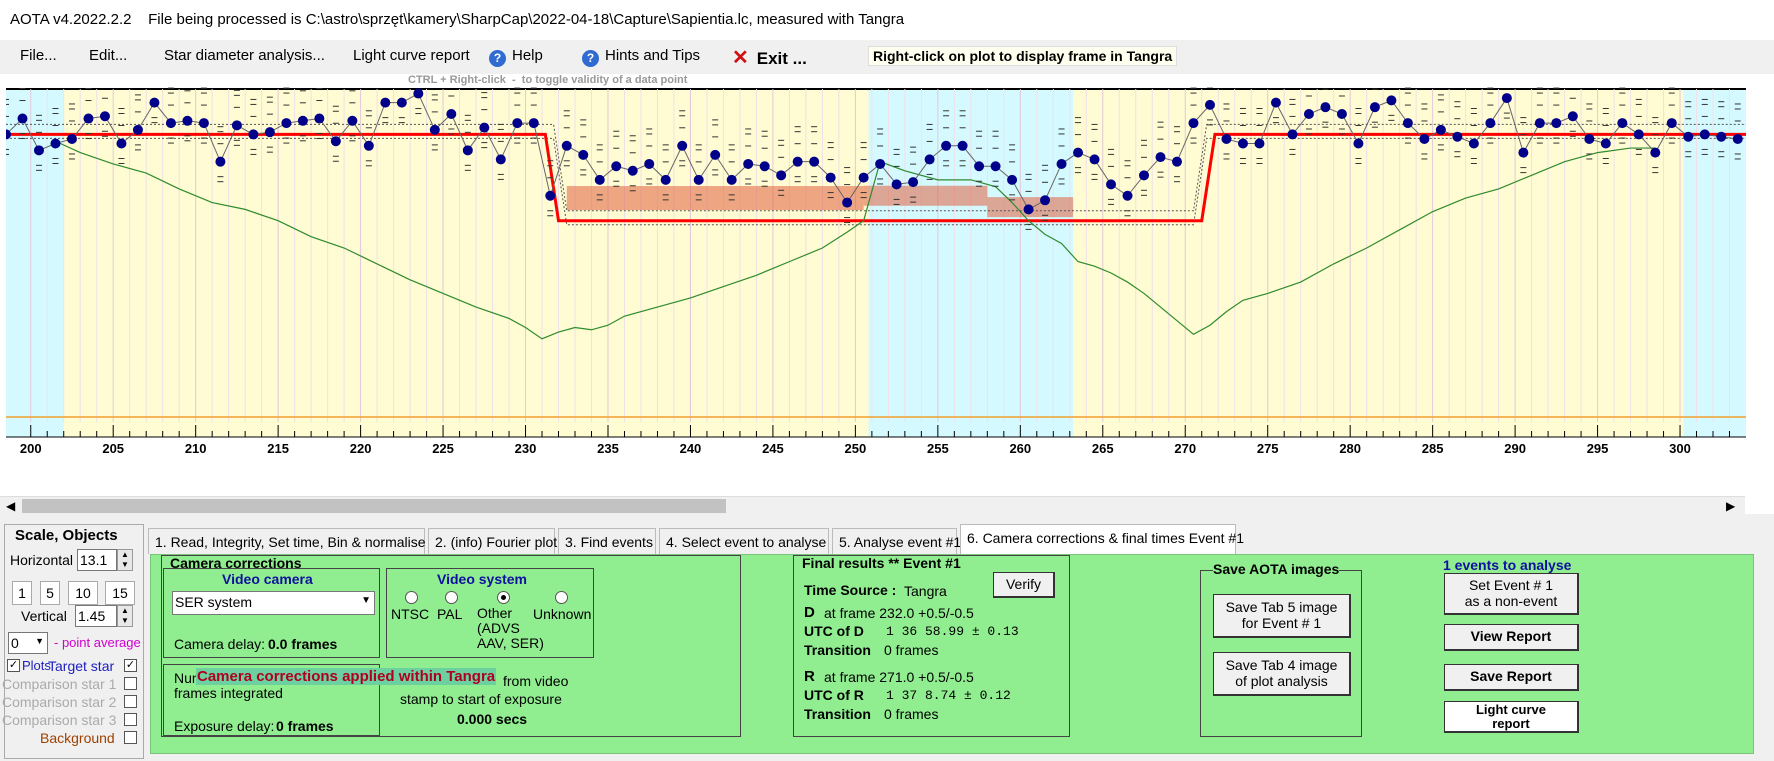  What do you see at coordinates (1511, 637) in the screenshot?
I see `view-report-button: View Report` at bounding box center [1511, 637].